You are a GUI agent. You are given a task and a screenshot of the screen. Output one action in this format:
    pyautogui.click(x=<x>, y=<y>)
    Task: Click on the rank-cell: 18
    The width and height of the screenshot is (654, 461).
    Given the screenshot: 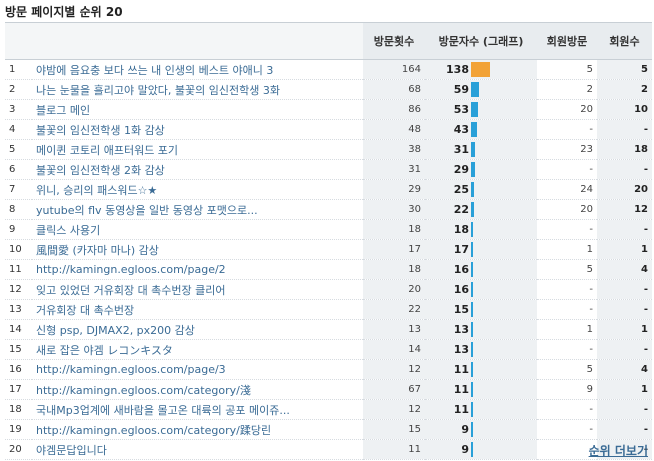 What is the action you would take?
    pyautogui.click(x=18, y=409)
    